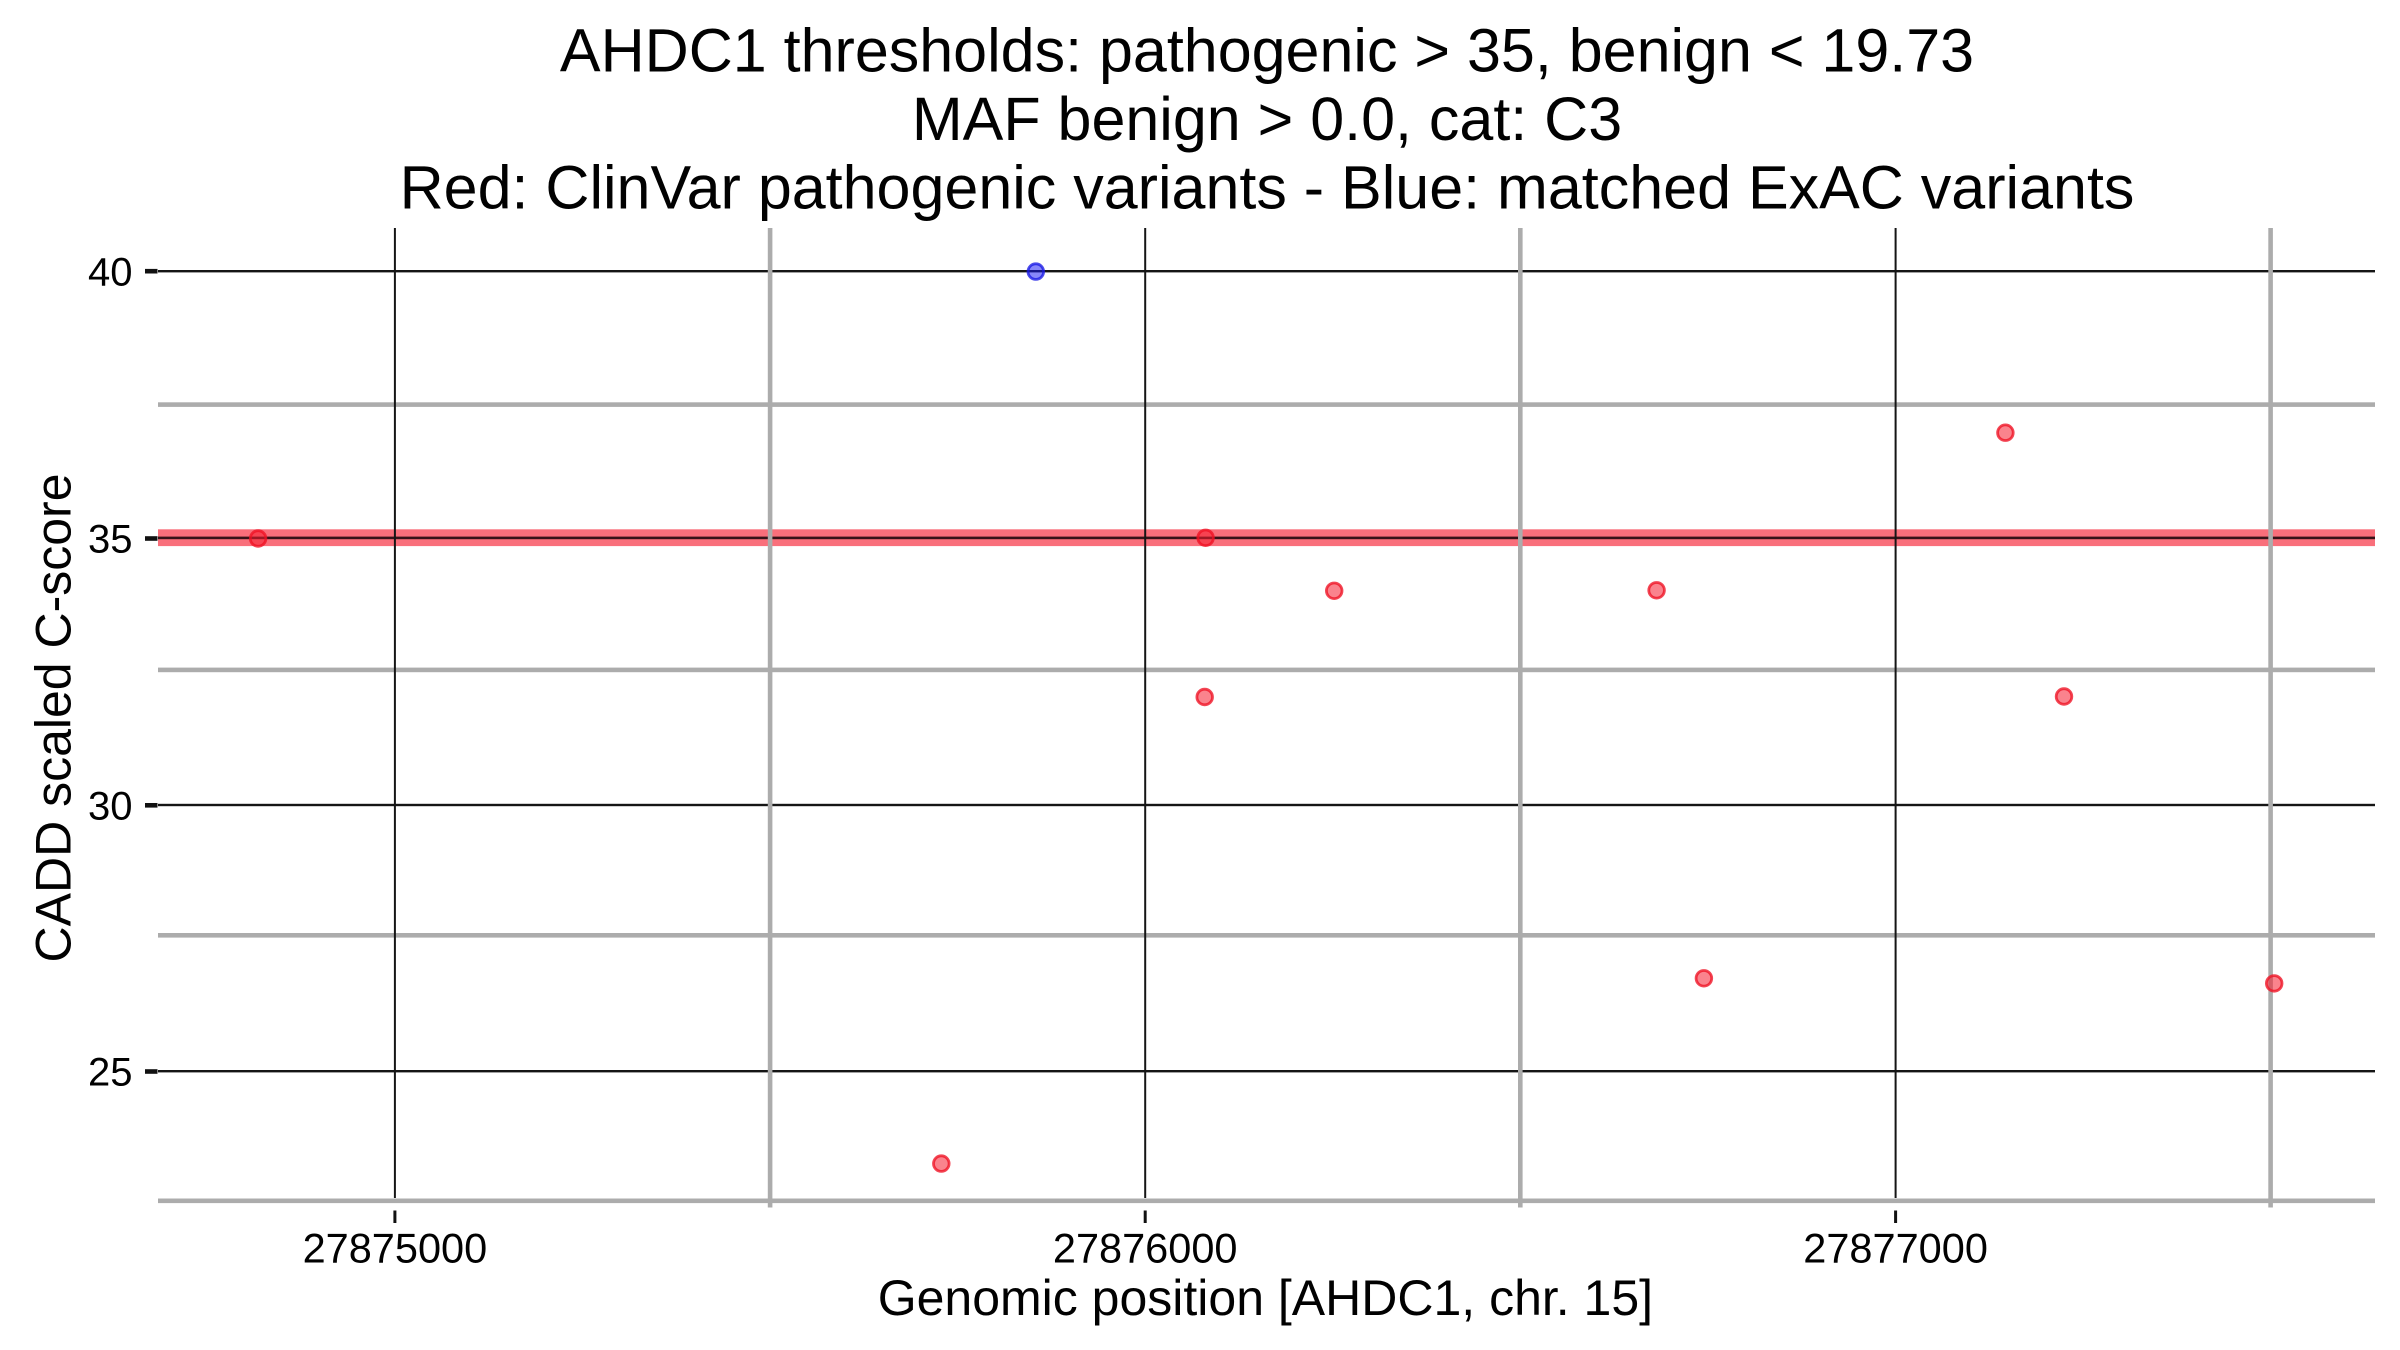  I want to click on svg-text: 30, so click(110, 806).